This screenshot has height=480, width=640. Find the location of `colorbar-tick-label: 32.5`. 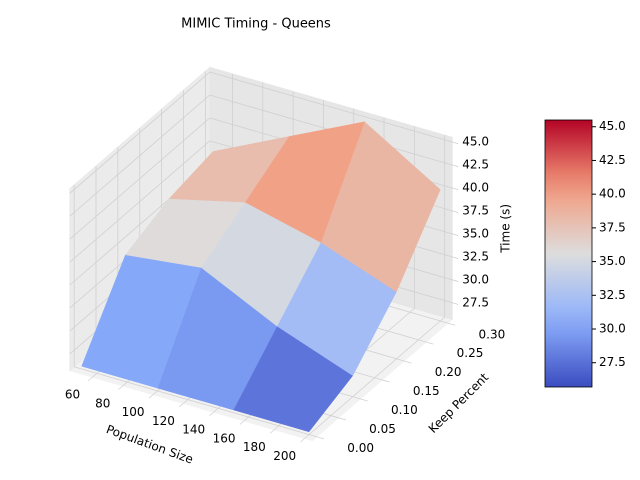

colorbar-tick-label: 32.5 is located at coordinates (612, 295).